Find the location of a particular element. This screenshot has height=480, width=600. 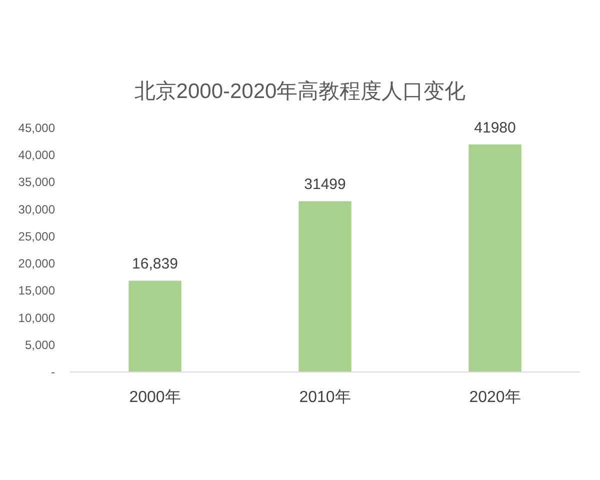

data-label: 16,839 is located at coordinates (155, 264).